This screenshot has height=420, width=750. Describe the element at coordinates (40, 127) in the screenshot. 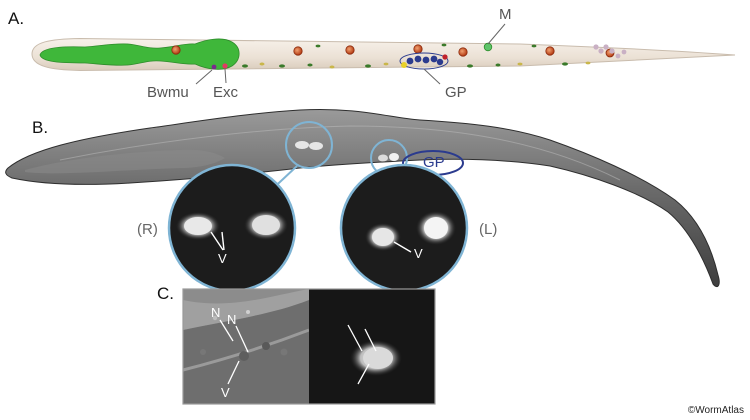

I see `panel-label-b: B.` at that location.